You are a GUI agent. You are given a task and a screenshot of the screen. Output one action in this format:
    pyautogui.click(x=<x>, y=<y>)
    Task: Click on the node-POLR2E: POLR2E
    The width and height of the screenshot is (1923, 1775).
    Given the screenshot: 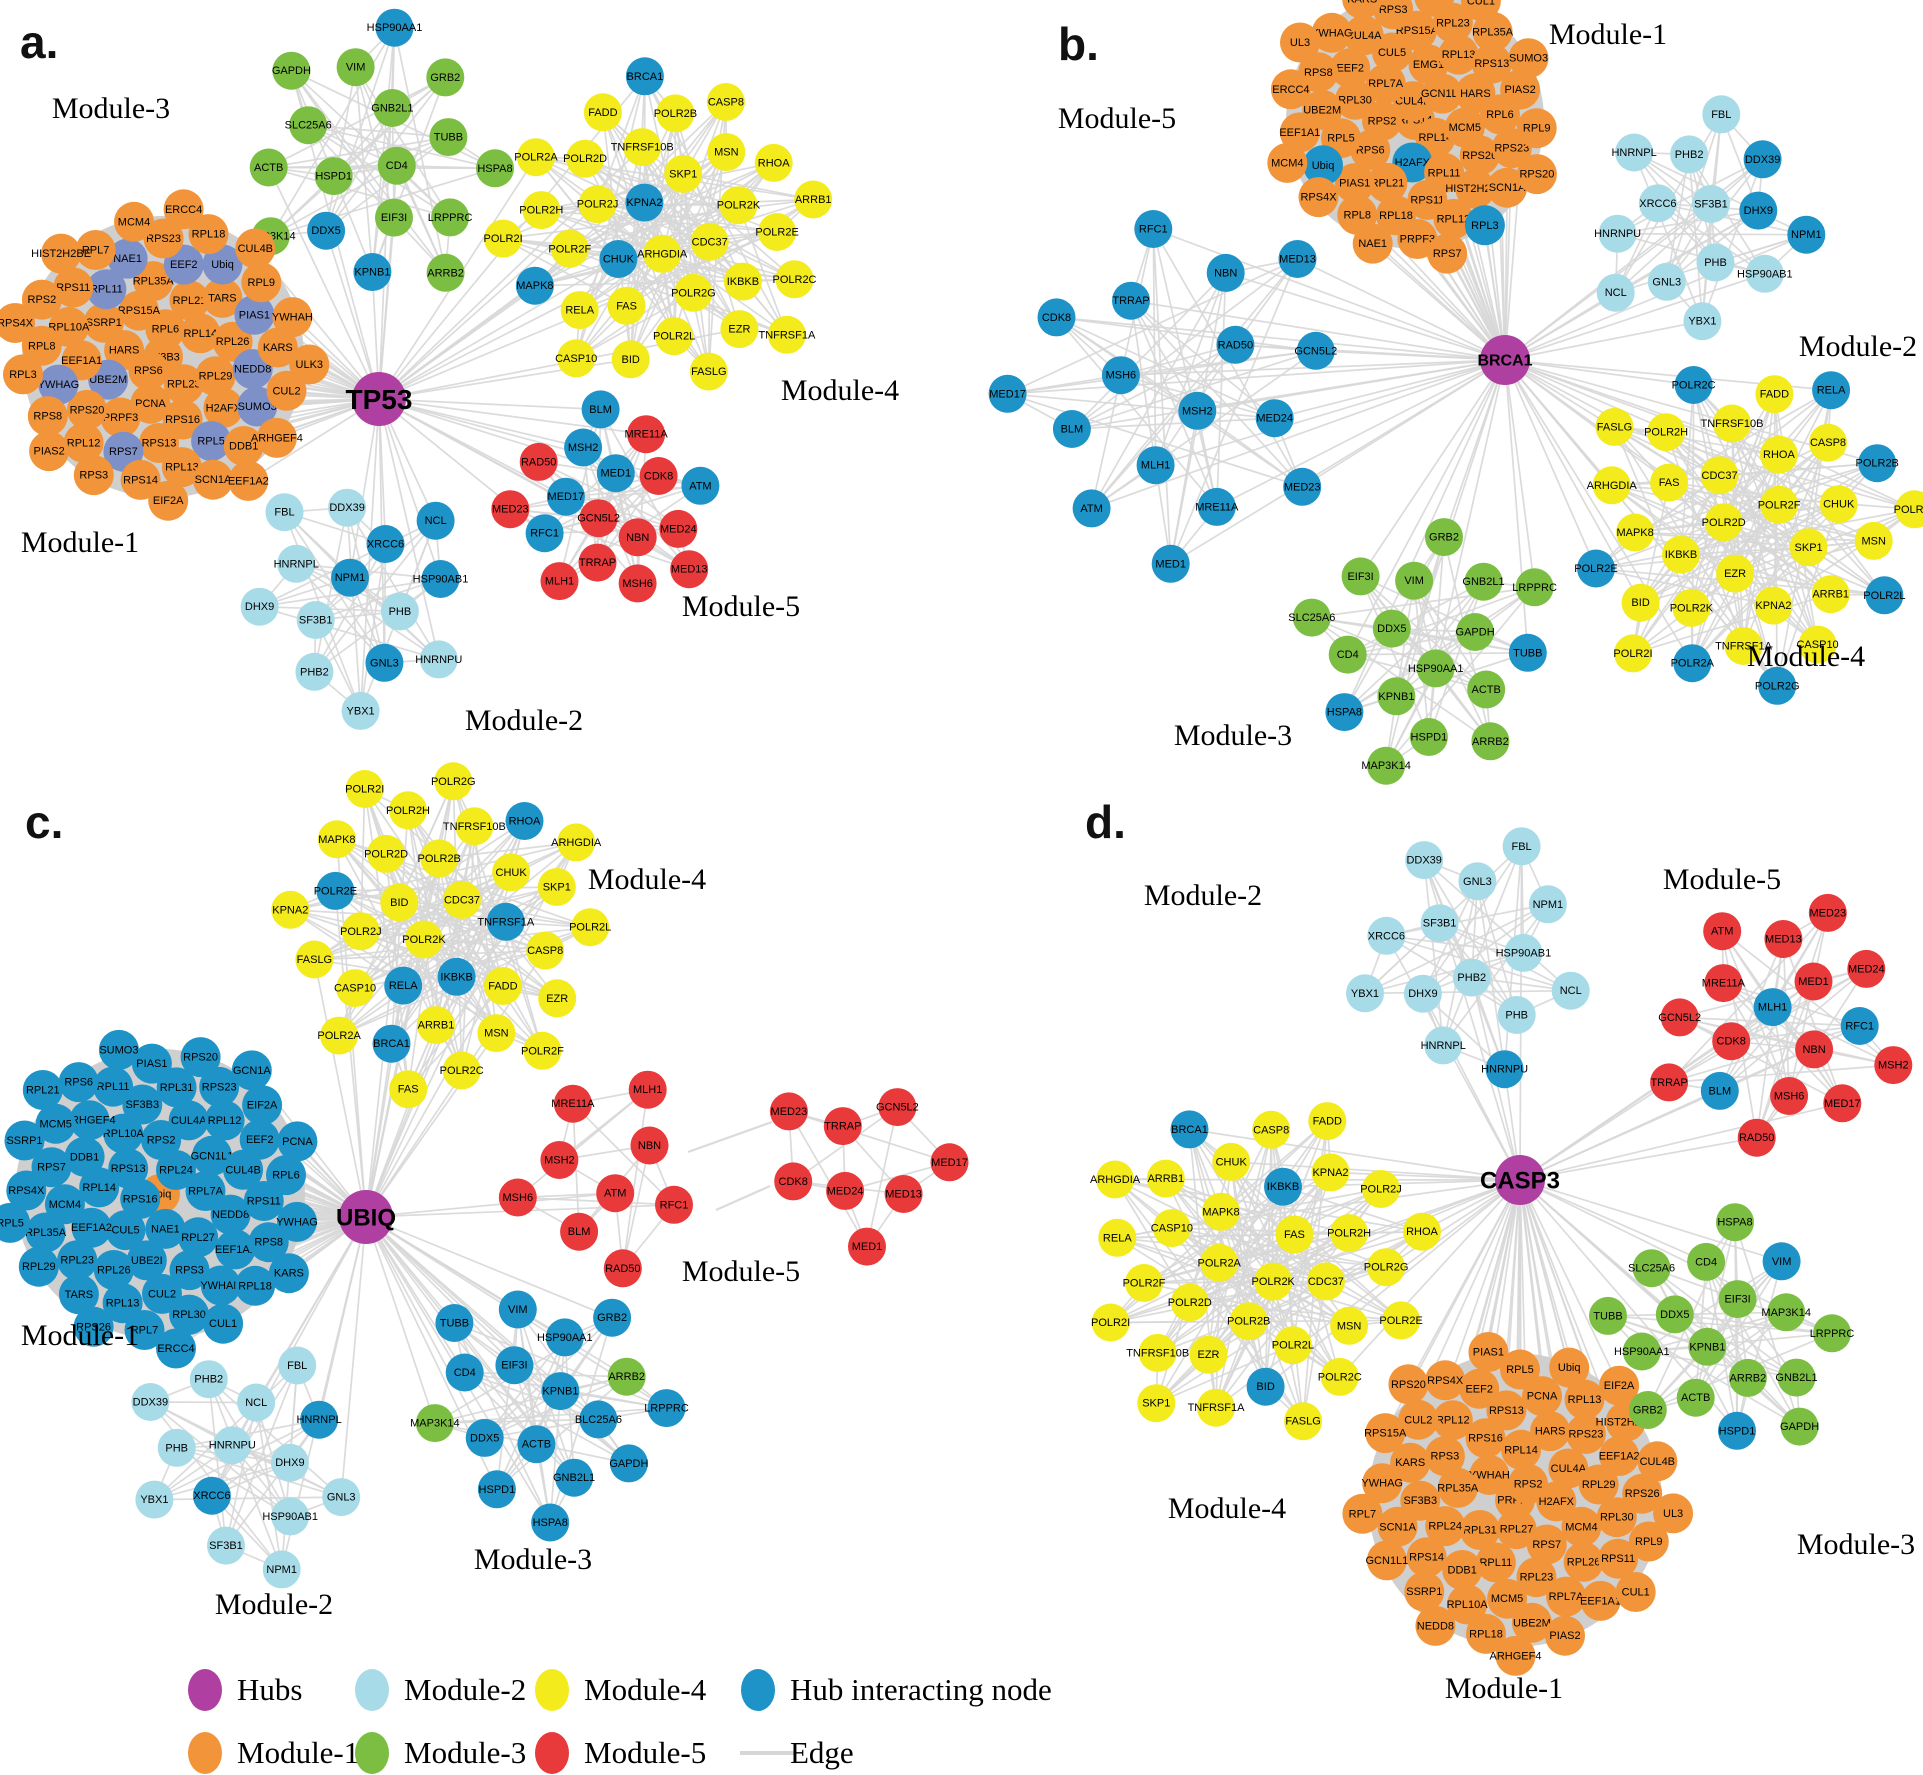 What is the action you would take?
    pyautogui.click(x=335, y=890)
    